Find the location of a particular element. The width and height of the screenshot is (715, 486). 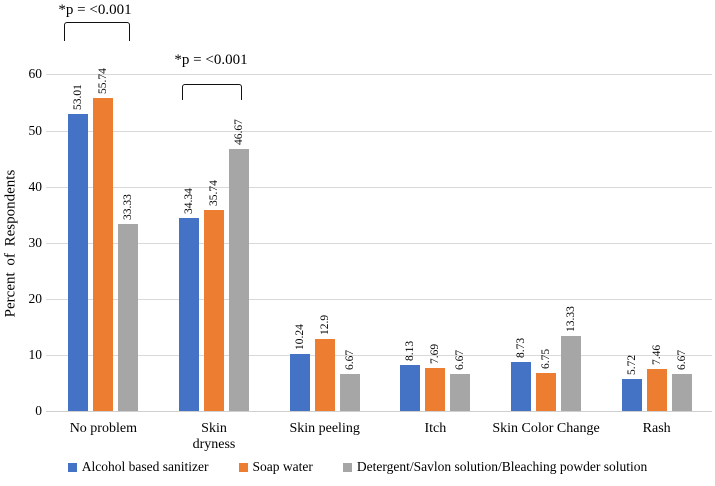

category-label: Rash is located at coordinates (656, 428).